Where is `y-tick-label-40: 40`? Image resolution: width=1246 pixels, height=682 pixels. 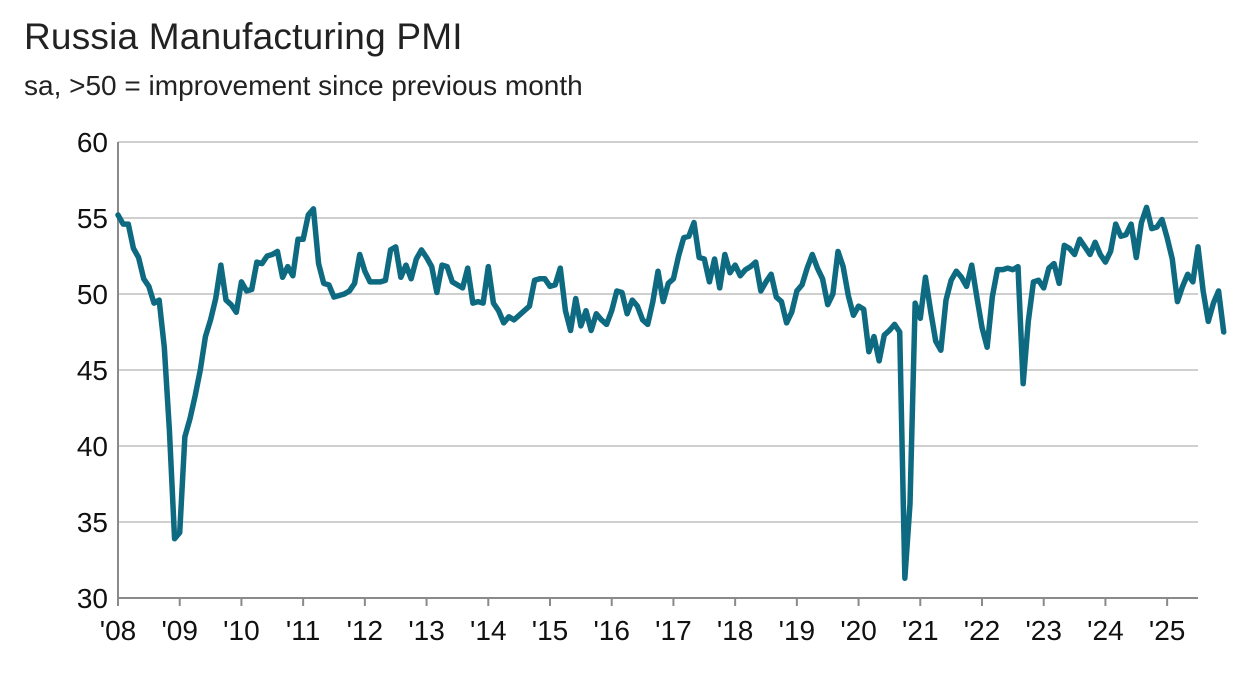
y-tick-label-40: 40 is located at coordinates (92, 446).